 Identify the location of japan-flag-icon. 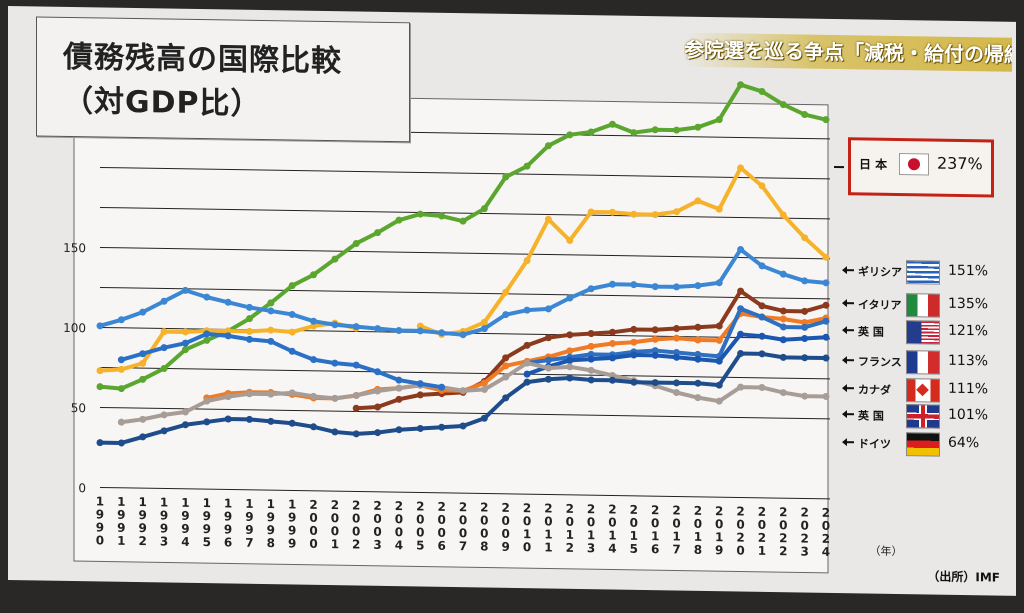
(914, 164).